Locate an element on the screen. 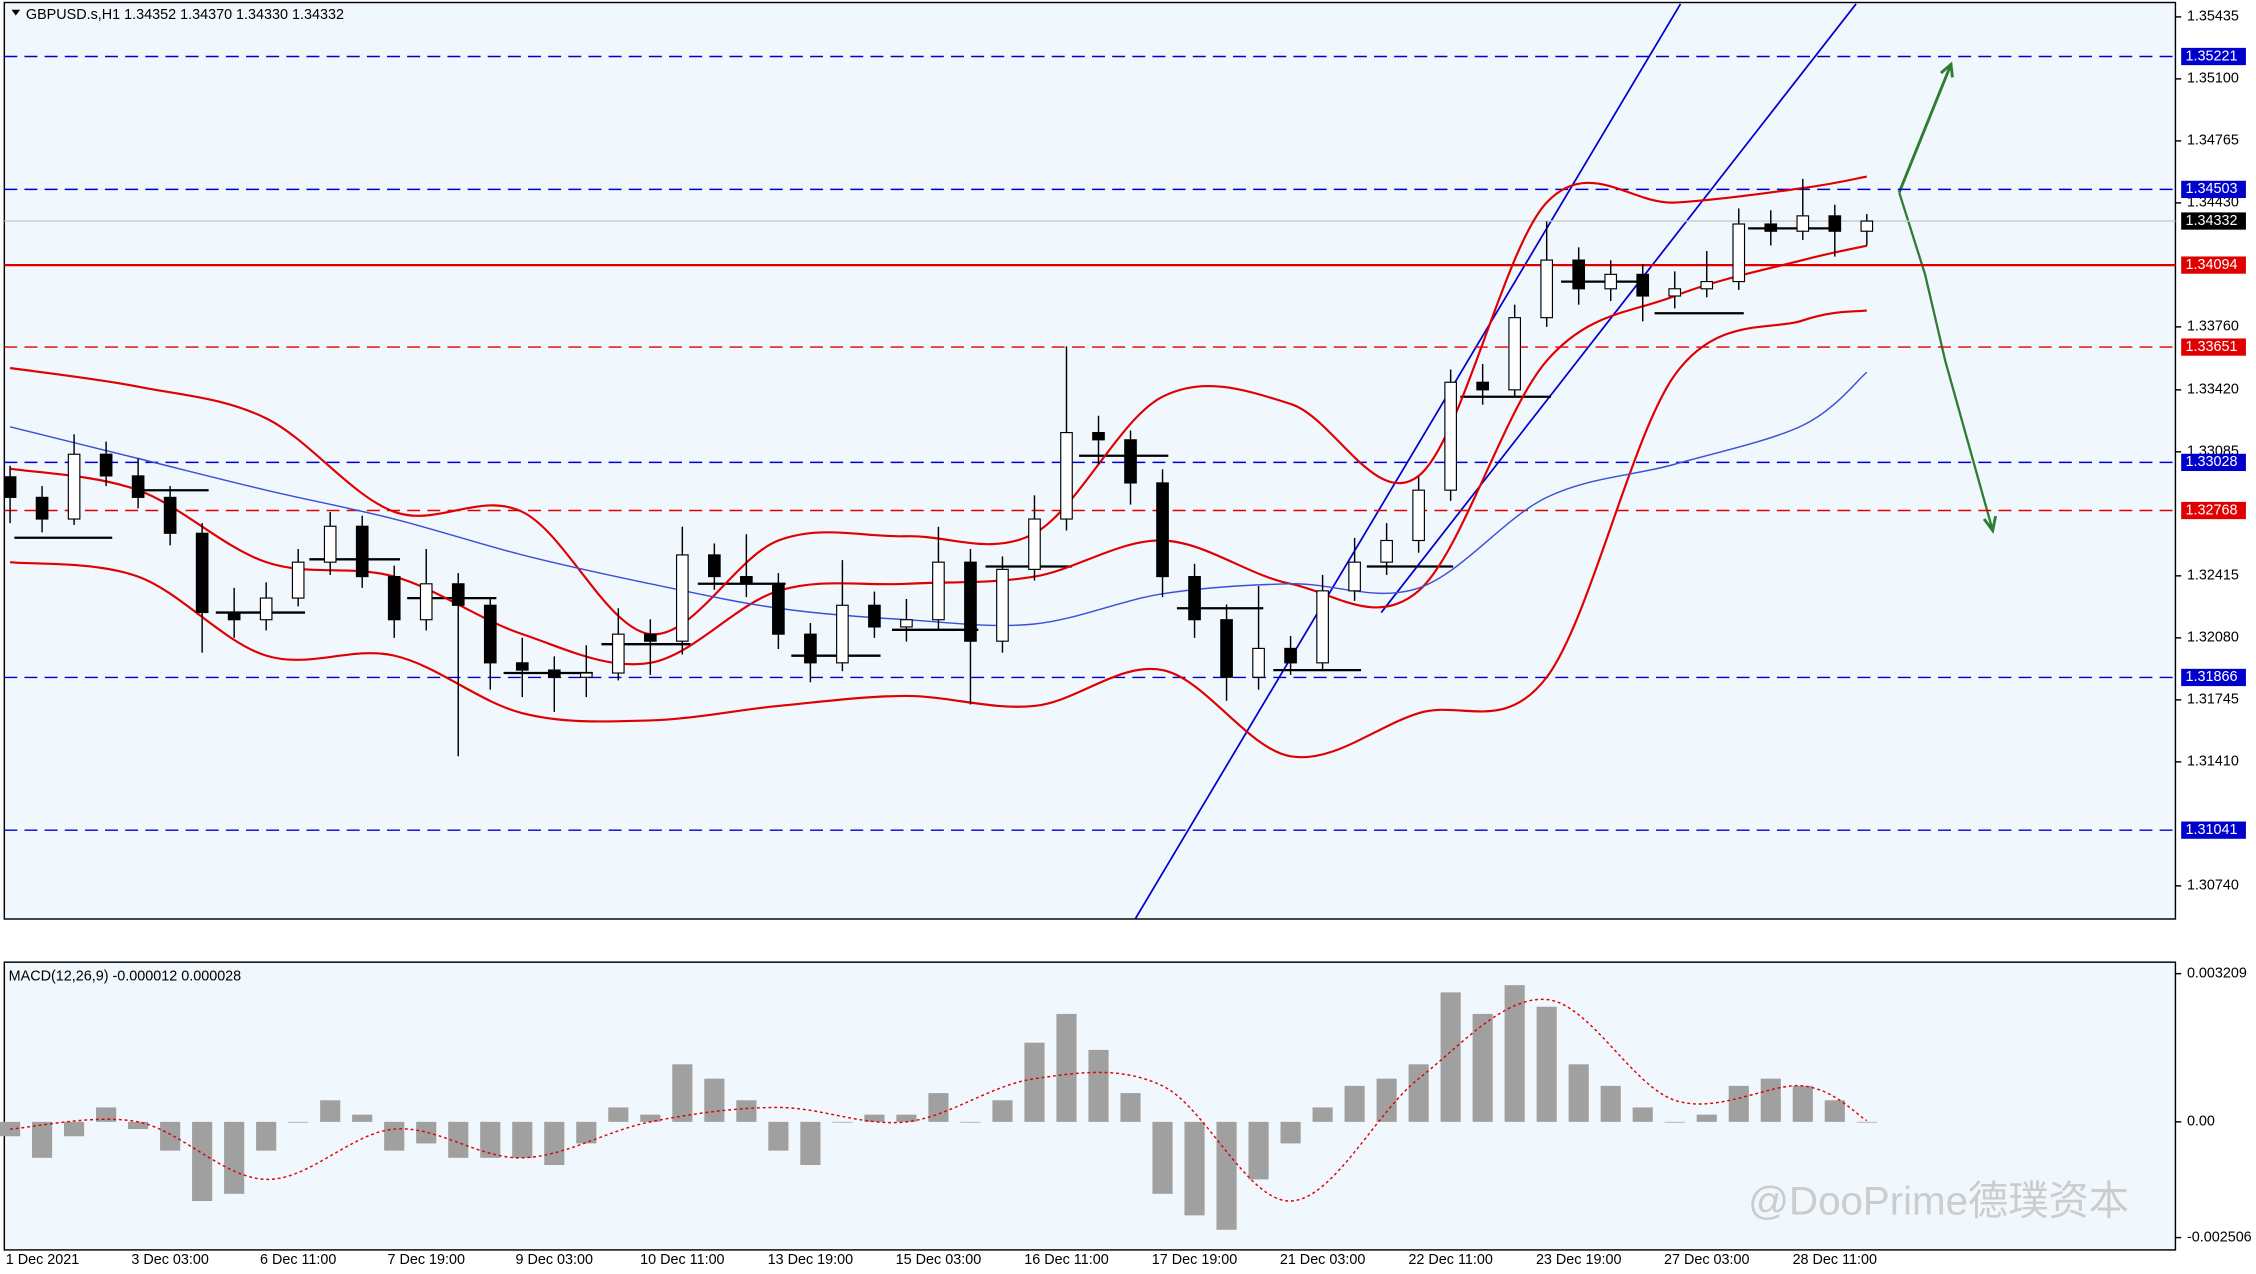 The image size is (2256, 1274). macd-title: MACD(12,26,9) -0.000012 0.000028 is located at coordinates (125, 976).